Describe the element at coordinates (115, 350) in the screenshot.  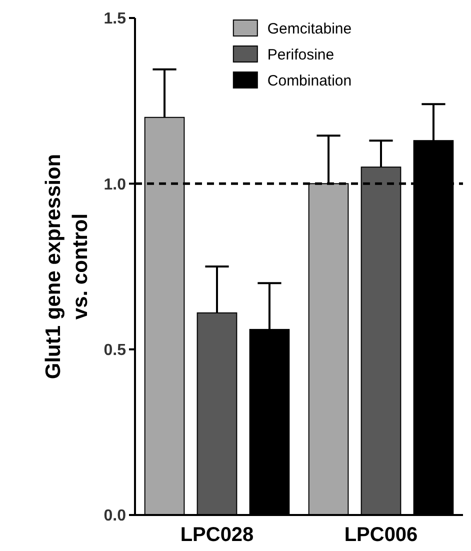
I see `y-tick-label: 0.5` at that location.